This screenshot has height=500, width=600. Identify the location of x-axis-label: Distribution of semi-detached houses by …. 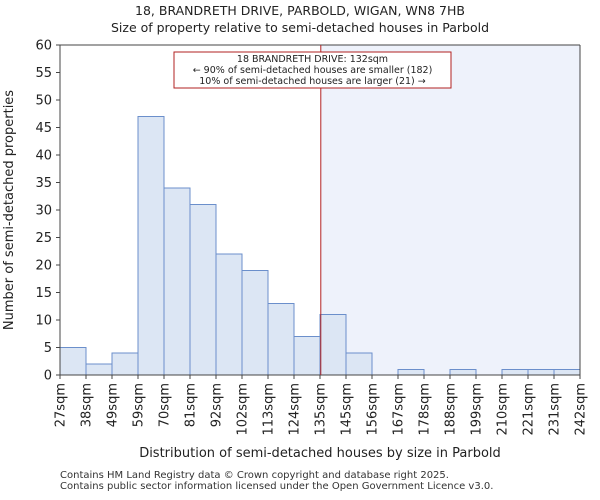
(320, 453).